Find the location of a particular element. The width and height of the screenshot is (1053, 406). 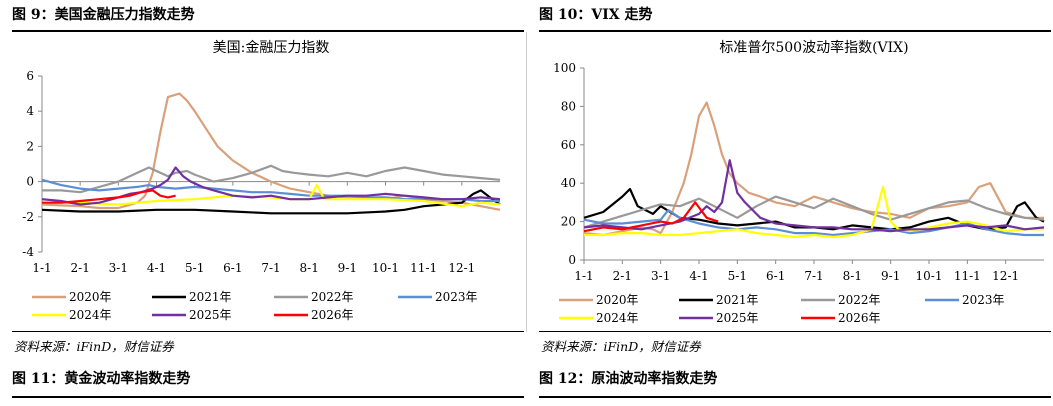

series-line-2024年 is located at coordinates (814, 212).